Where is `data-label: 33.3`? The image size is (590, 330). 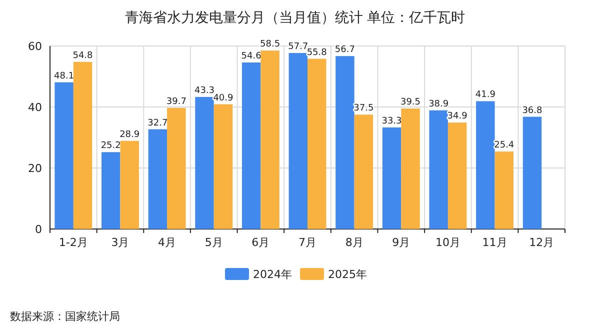 data-label: 33.3 is located at coordinates (392, 121).